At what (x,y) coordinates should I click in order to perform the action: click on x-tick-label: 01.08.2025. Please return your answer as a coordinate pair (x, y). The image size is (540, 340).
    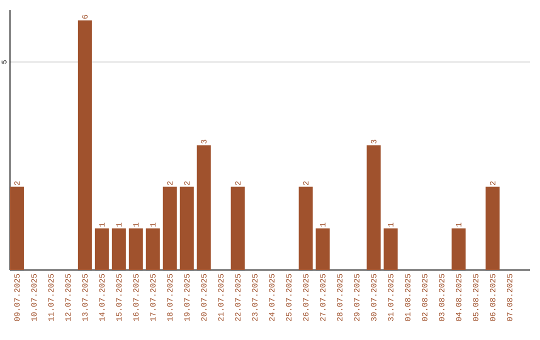
    Looking at the image, I should click on (407, 298).